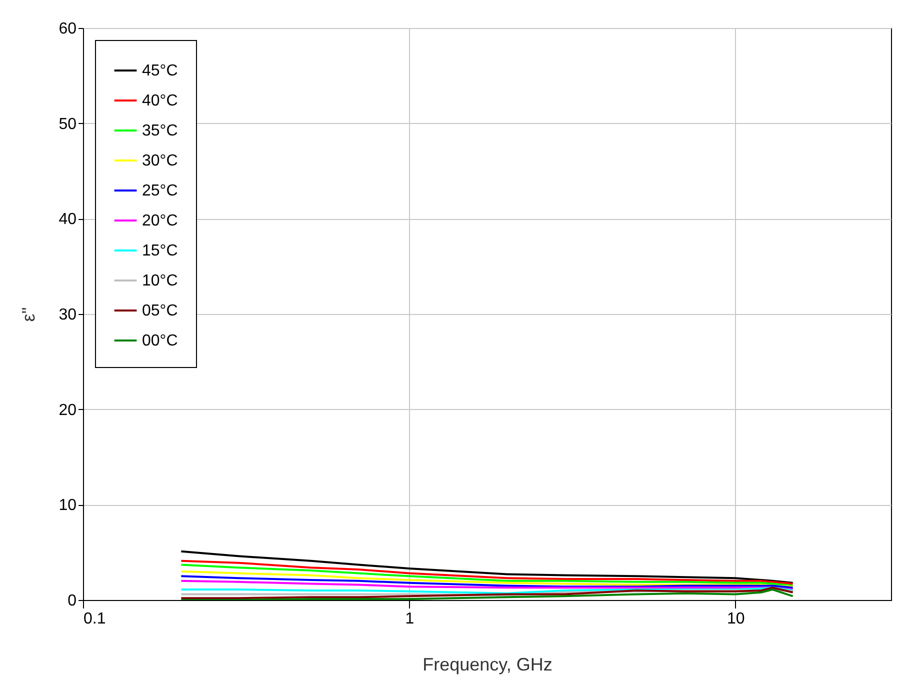 The image size is (909, 689). Describe the element at coordinates (160, 191) in the screenshot. I see `legend-label: 25°C` at that location.